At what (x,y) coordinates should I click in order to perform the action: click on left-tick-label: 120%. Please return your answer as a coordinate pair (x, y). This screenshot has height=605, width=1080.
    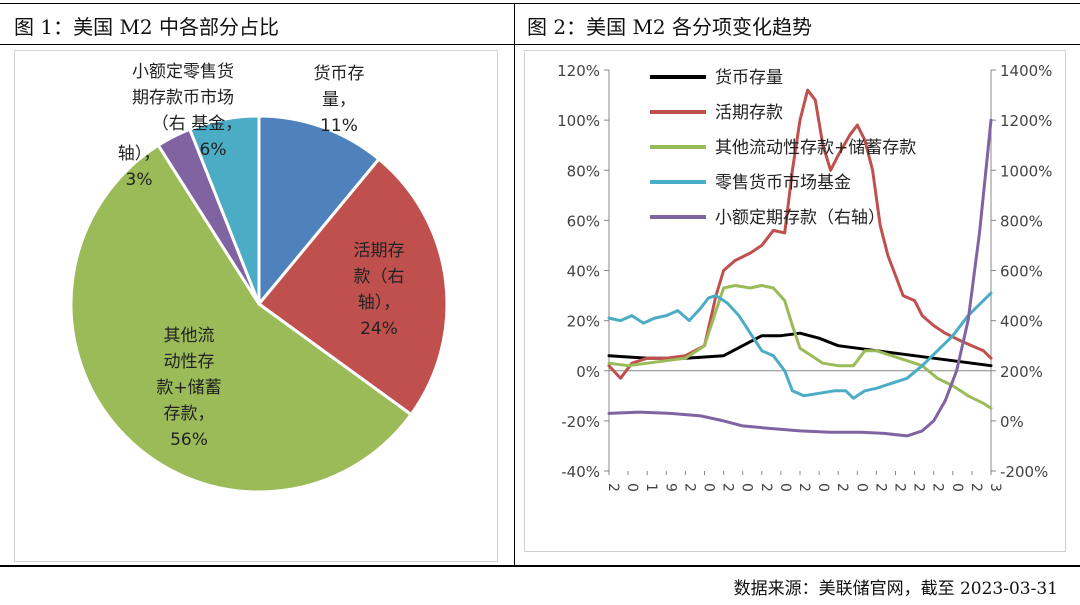
    Looking at the image, I should click on (578, 71).